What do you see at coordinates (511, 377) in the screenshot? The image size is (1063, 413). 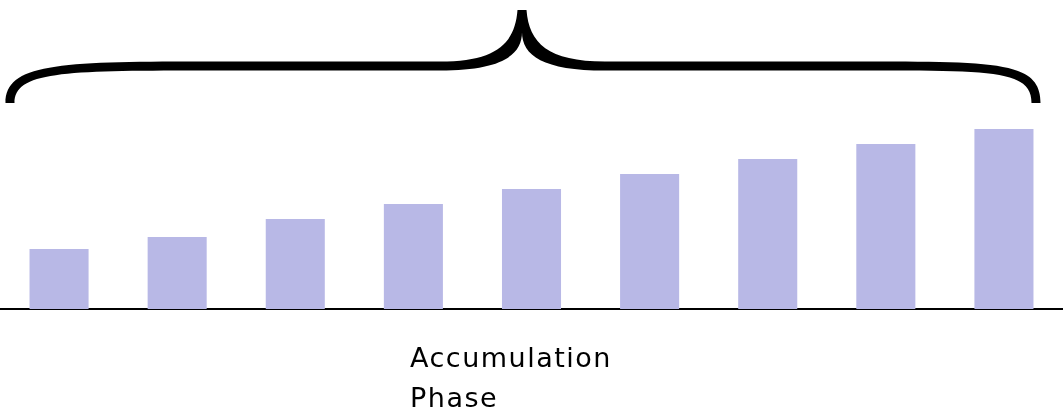 I see `x-axis-title: Accumulation Phase` at bounding box center [511, 377].